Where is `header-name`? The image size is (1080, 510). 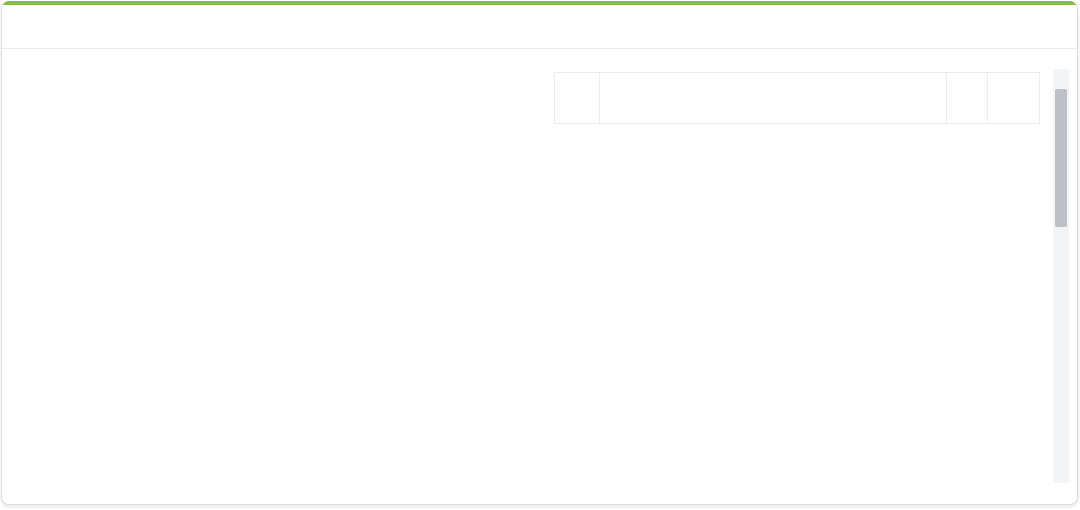 header-name is located at coordinates (773, 98).